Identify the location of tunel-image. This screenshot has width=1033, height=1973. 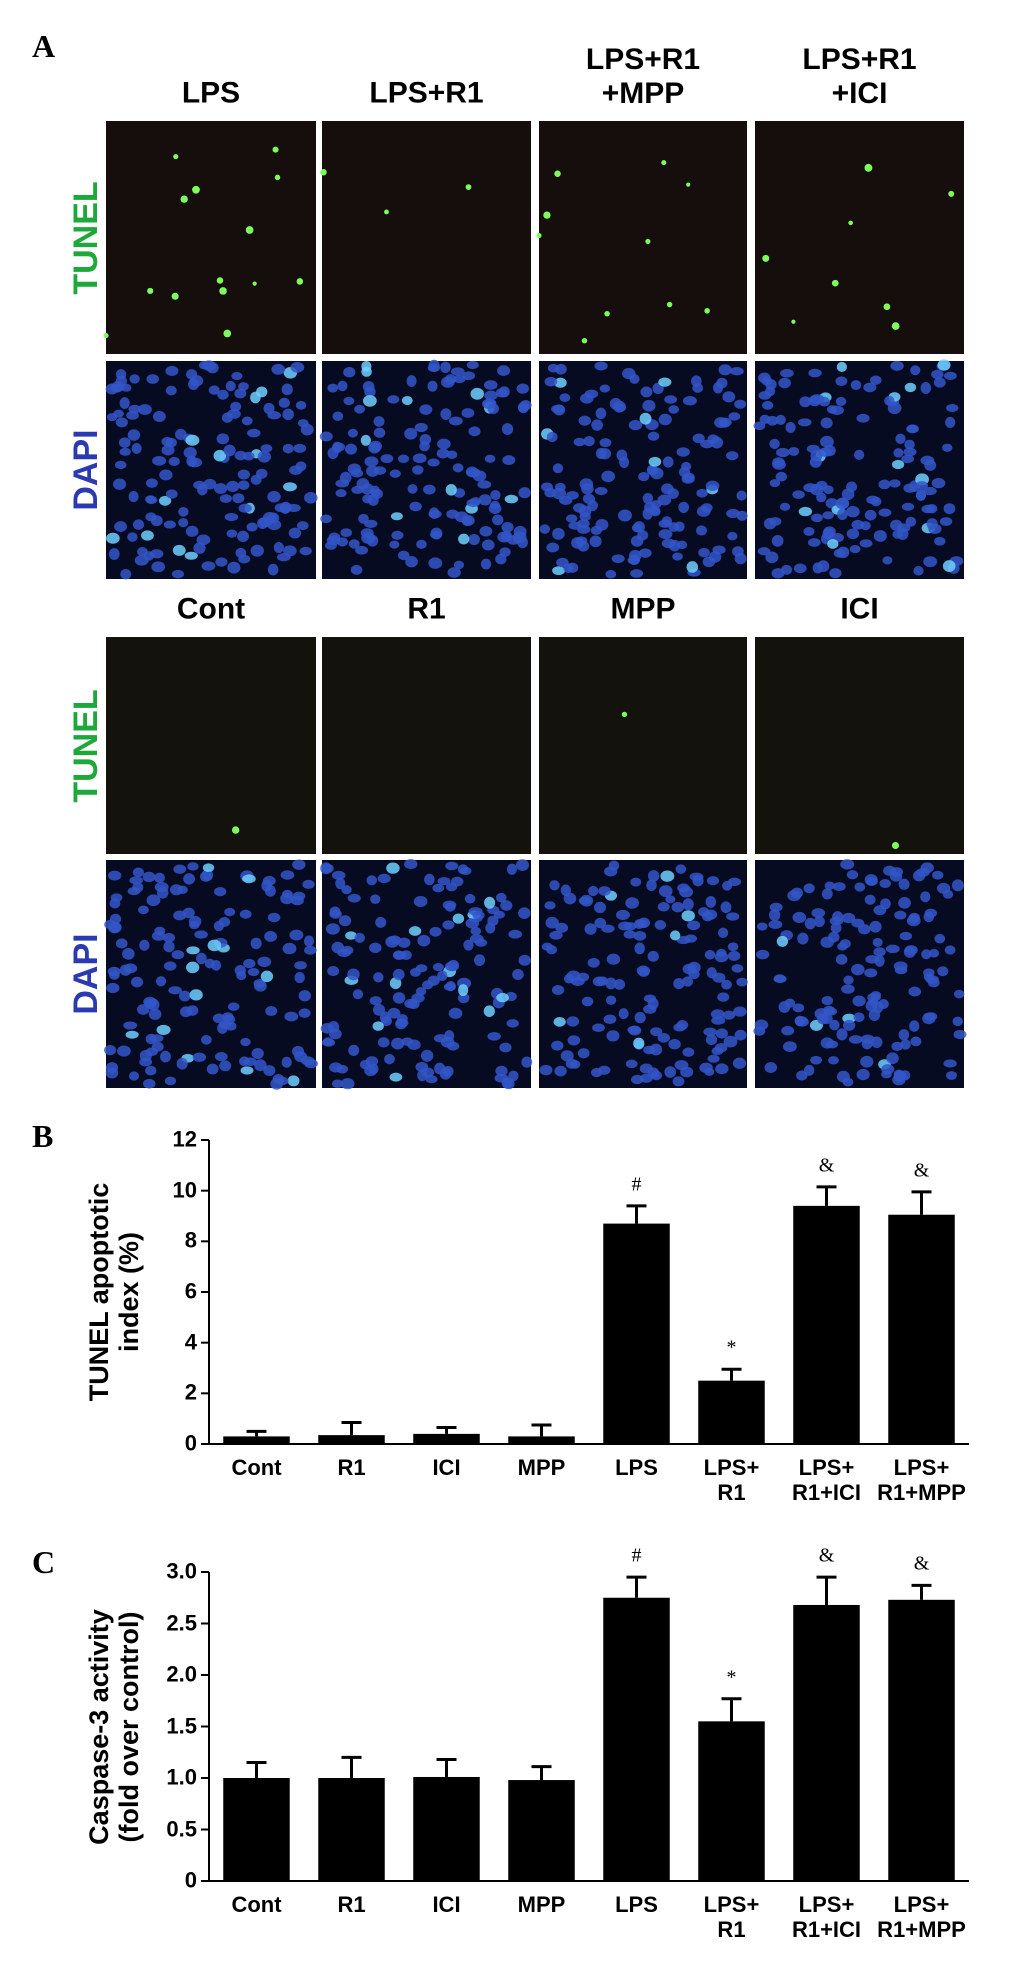
(643, 745).